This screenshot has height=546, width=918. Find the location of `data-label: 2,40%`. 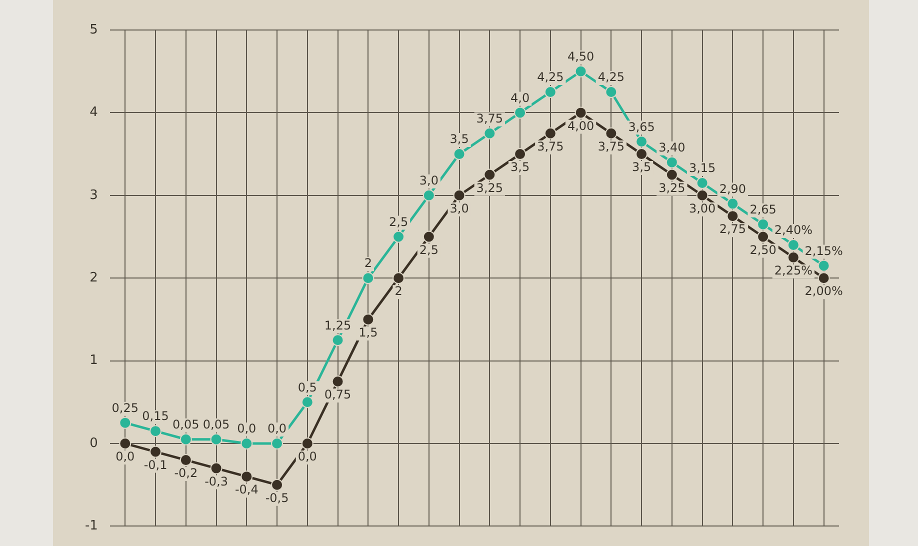

data-label: 2,40% is located at coordinates (793, 230).